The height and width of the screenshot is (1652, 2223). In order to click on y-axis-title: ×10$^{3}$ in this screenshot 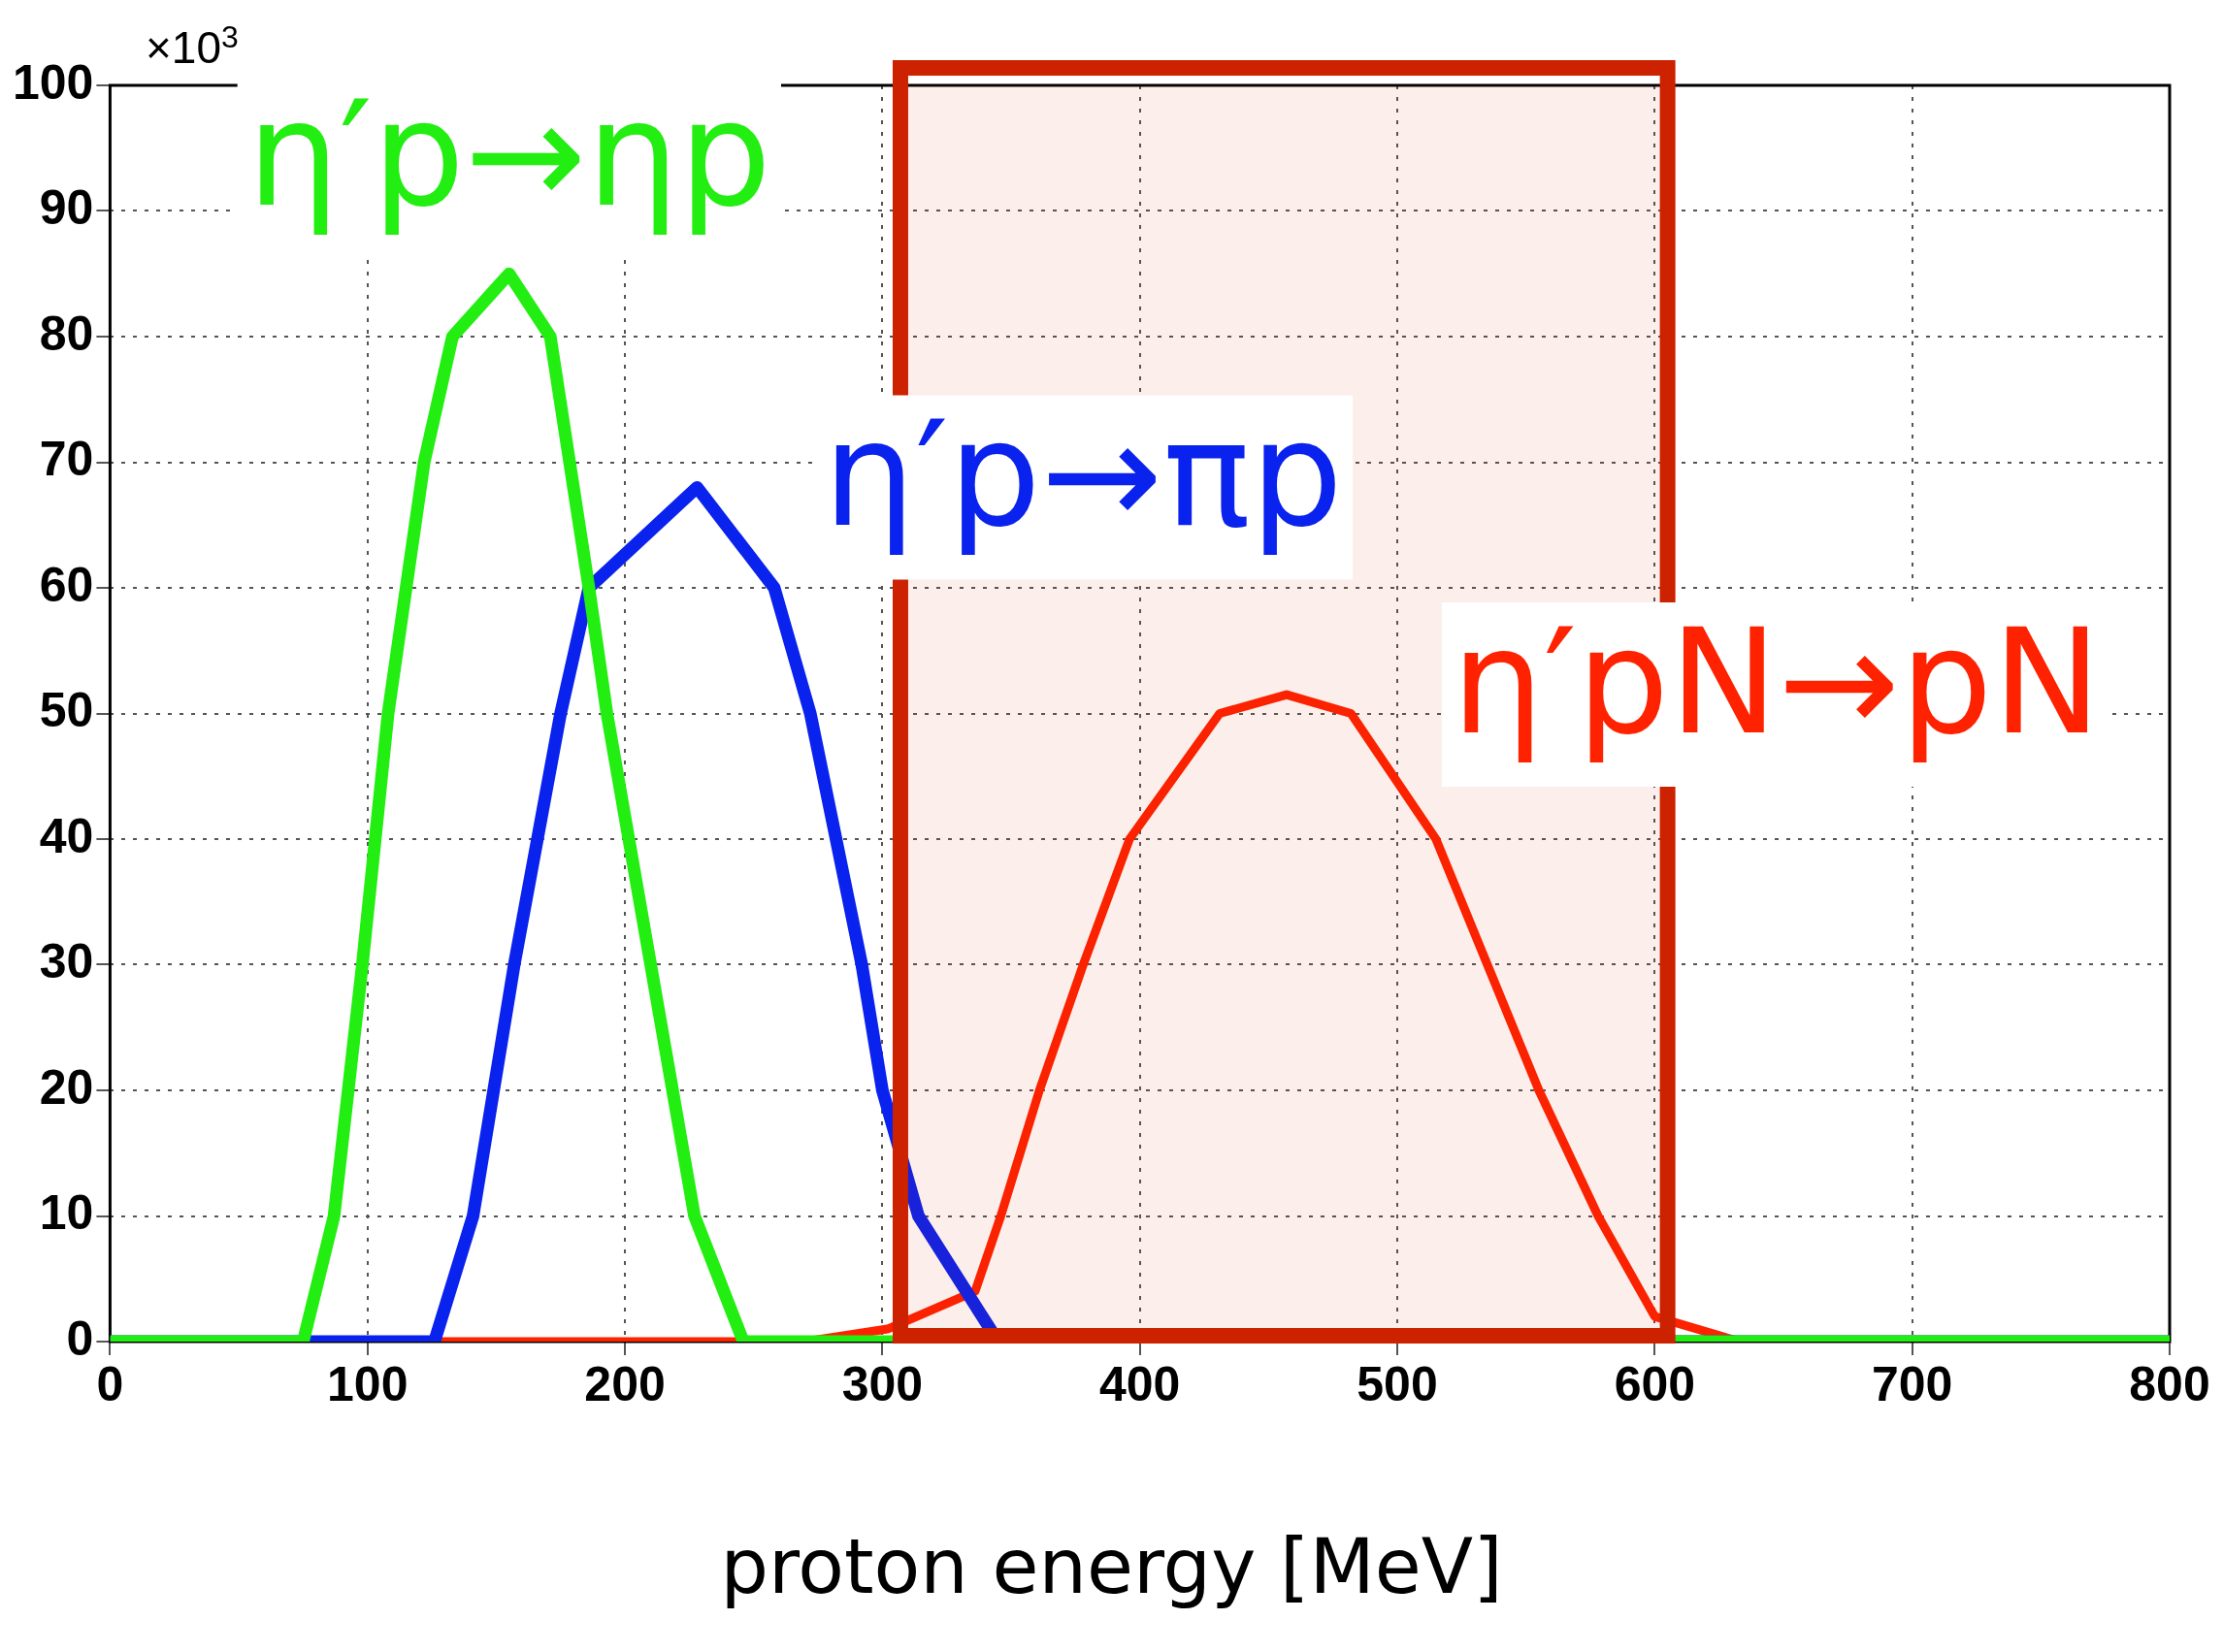, I will do `click(192, 47)`.